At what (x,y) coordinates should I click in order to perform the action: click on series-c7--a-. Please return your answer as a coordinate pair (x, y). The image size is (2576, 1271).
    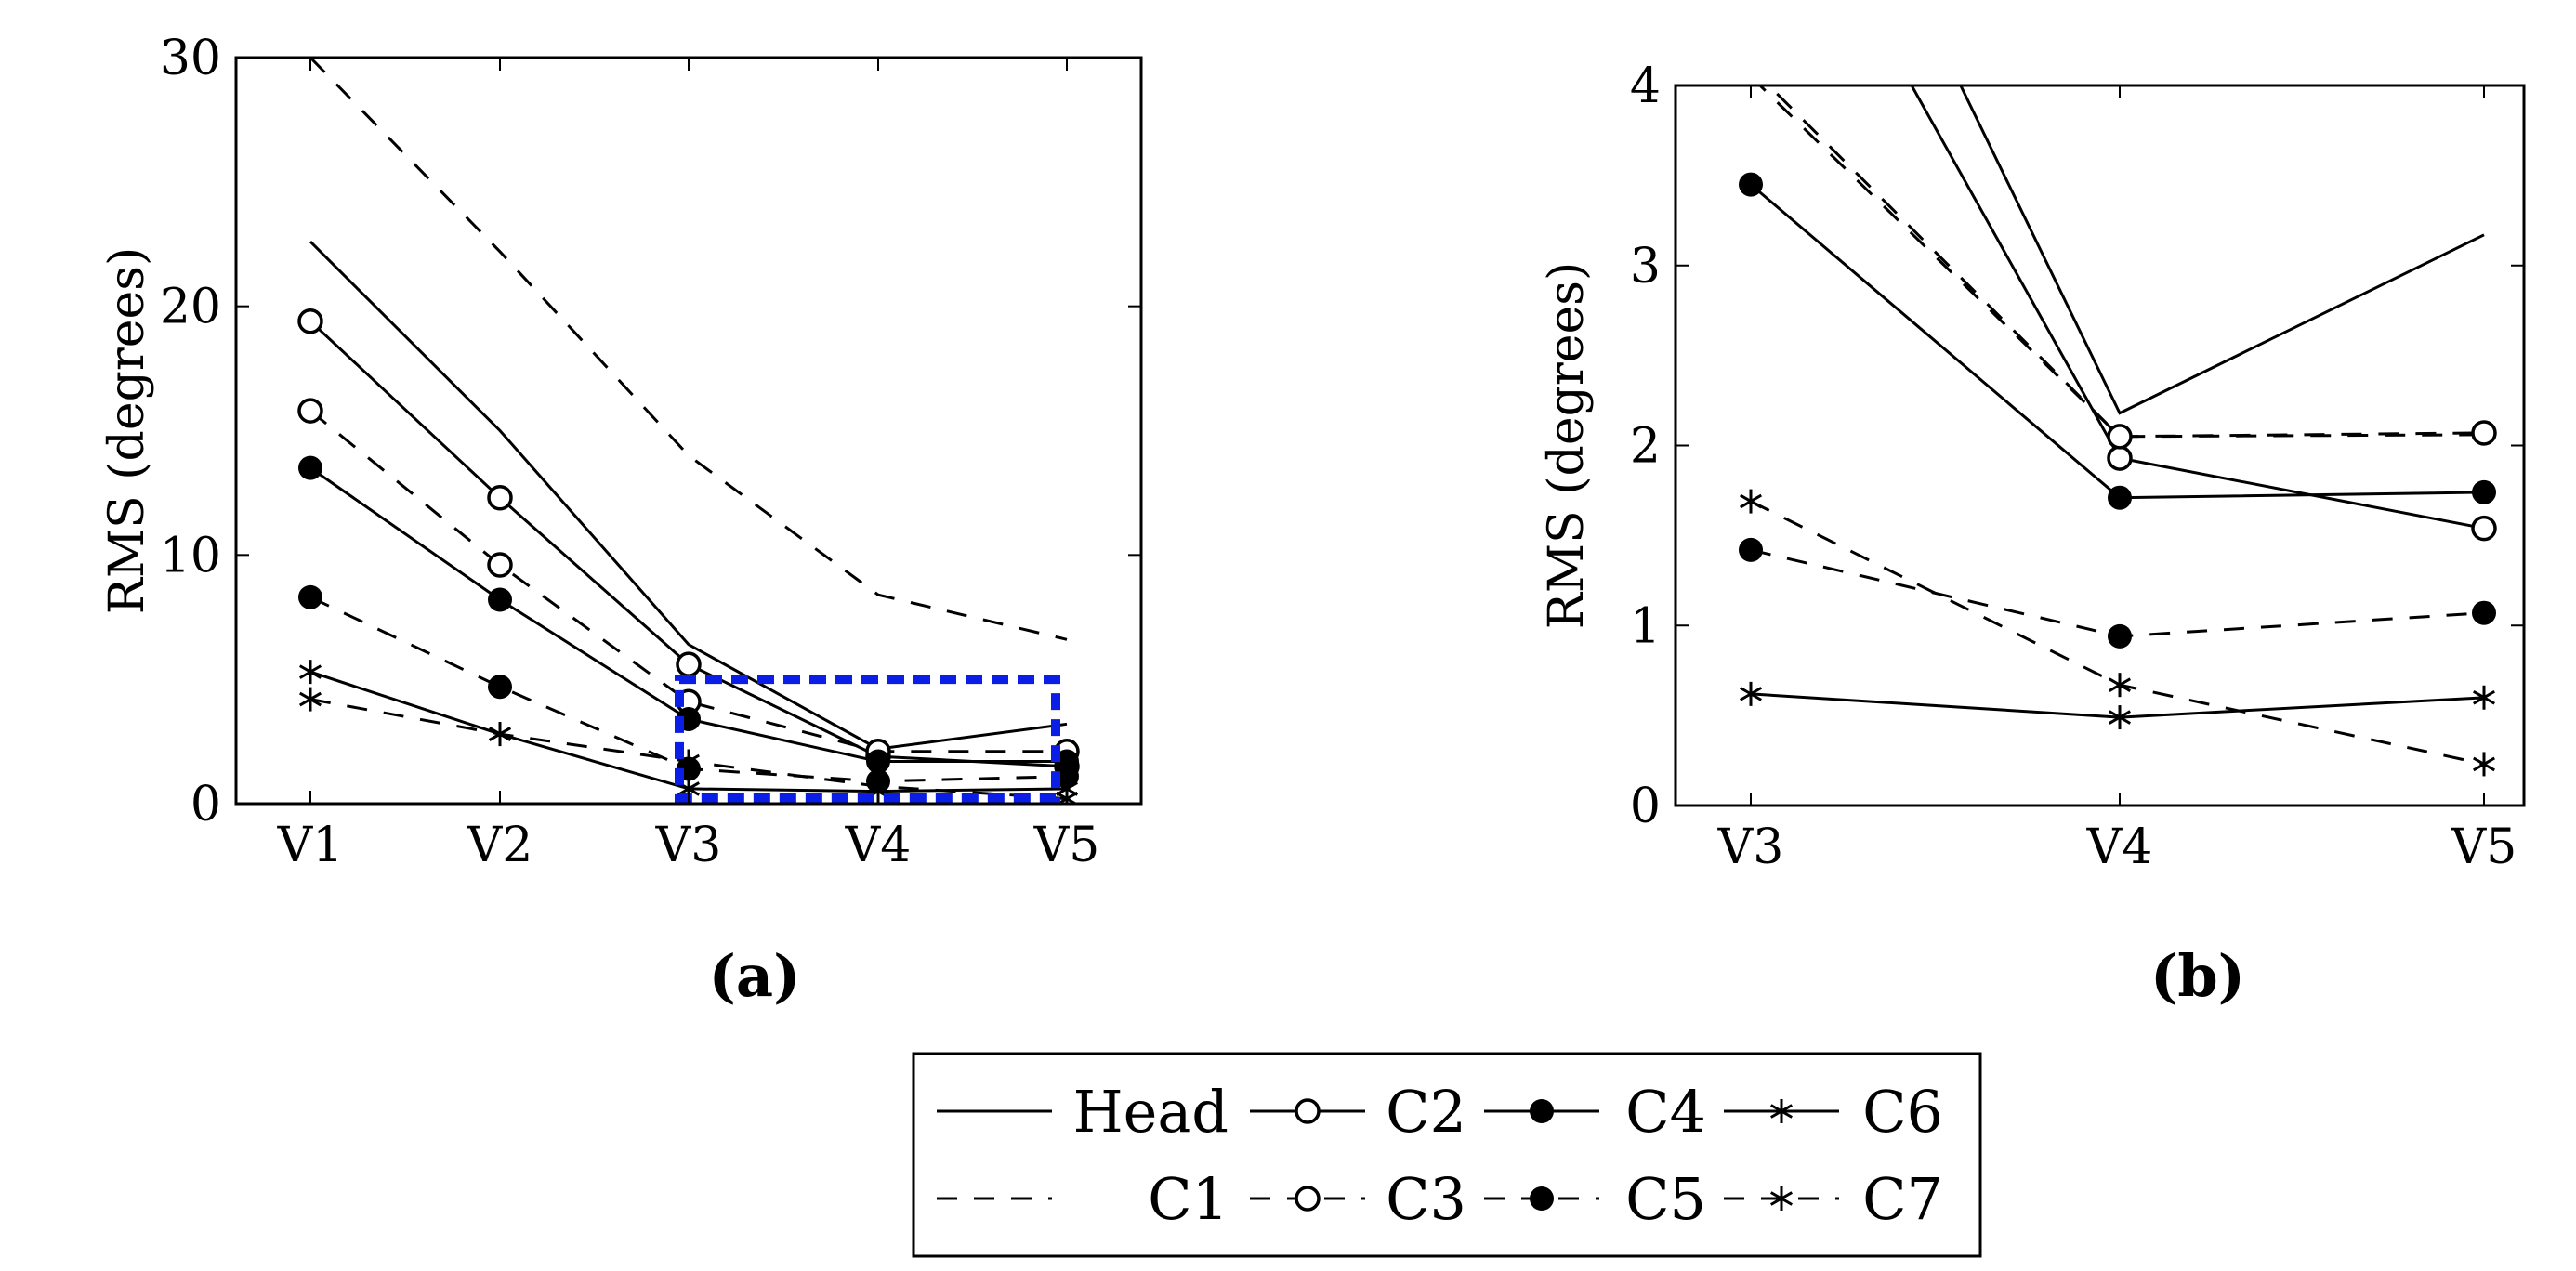
    Looking at the image, I should click on (688, 746).